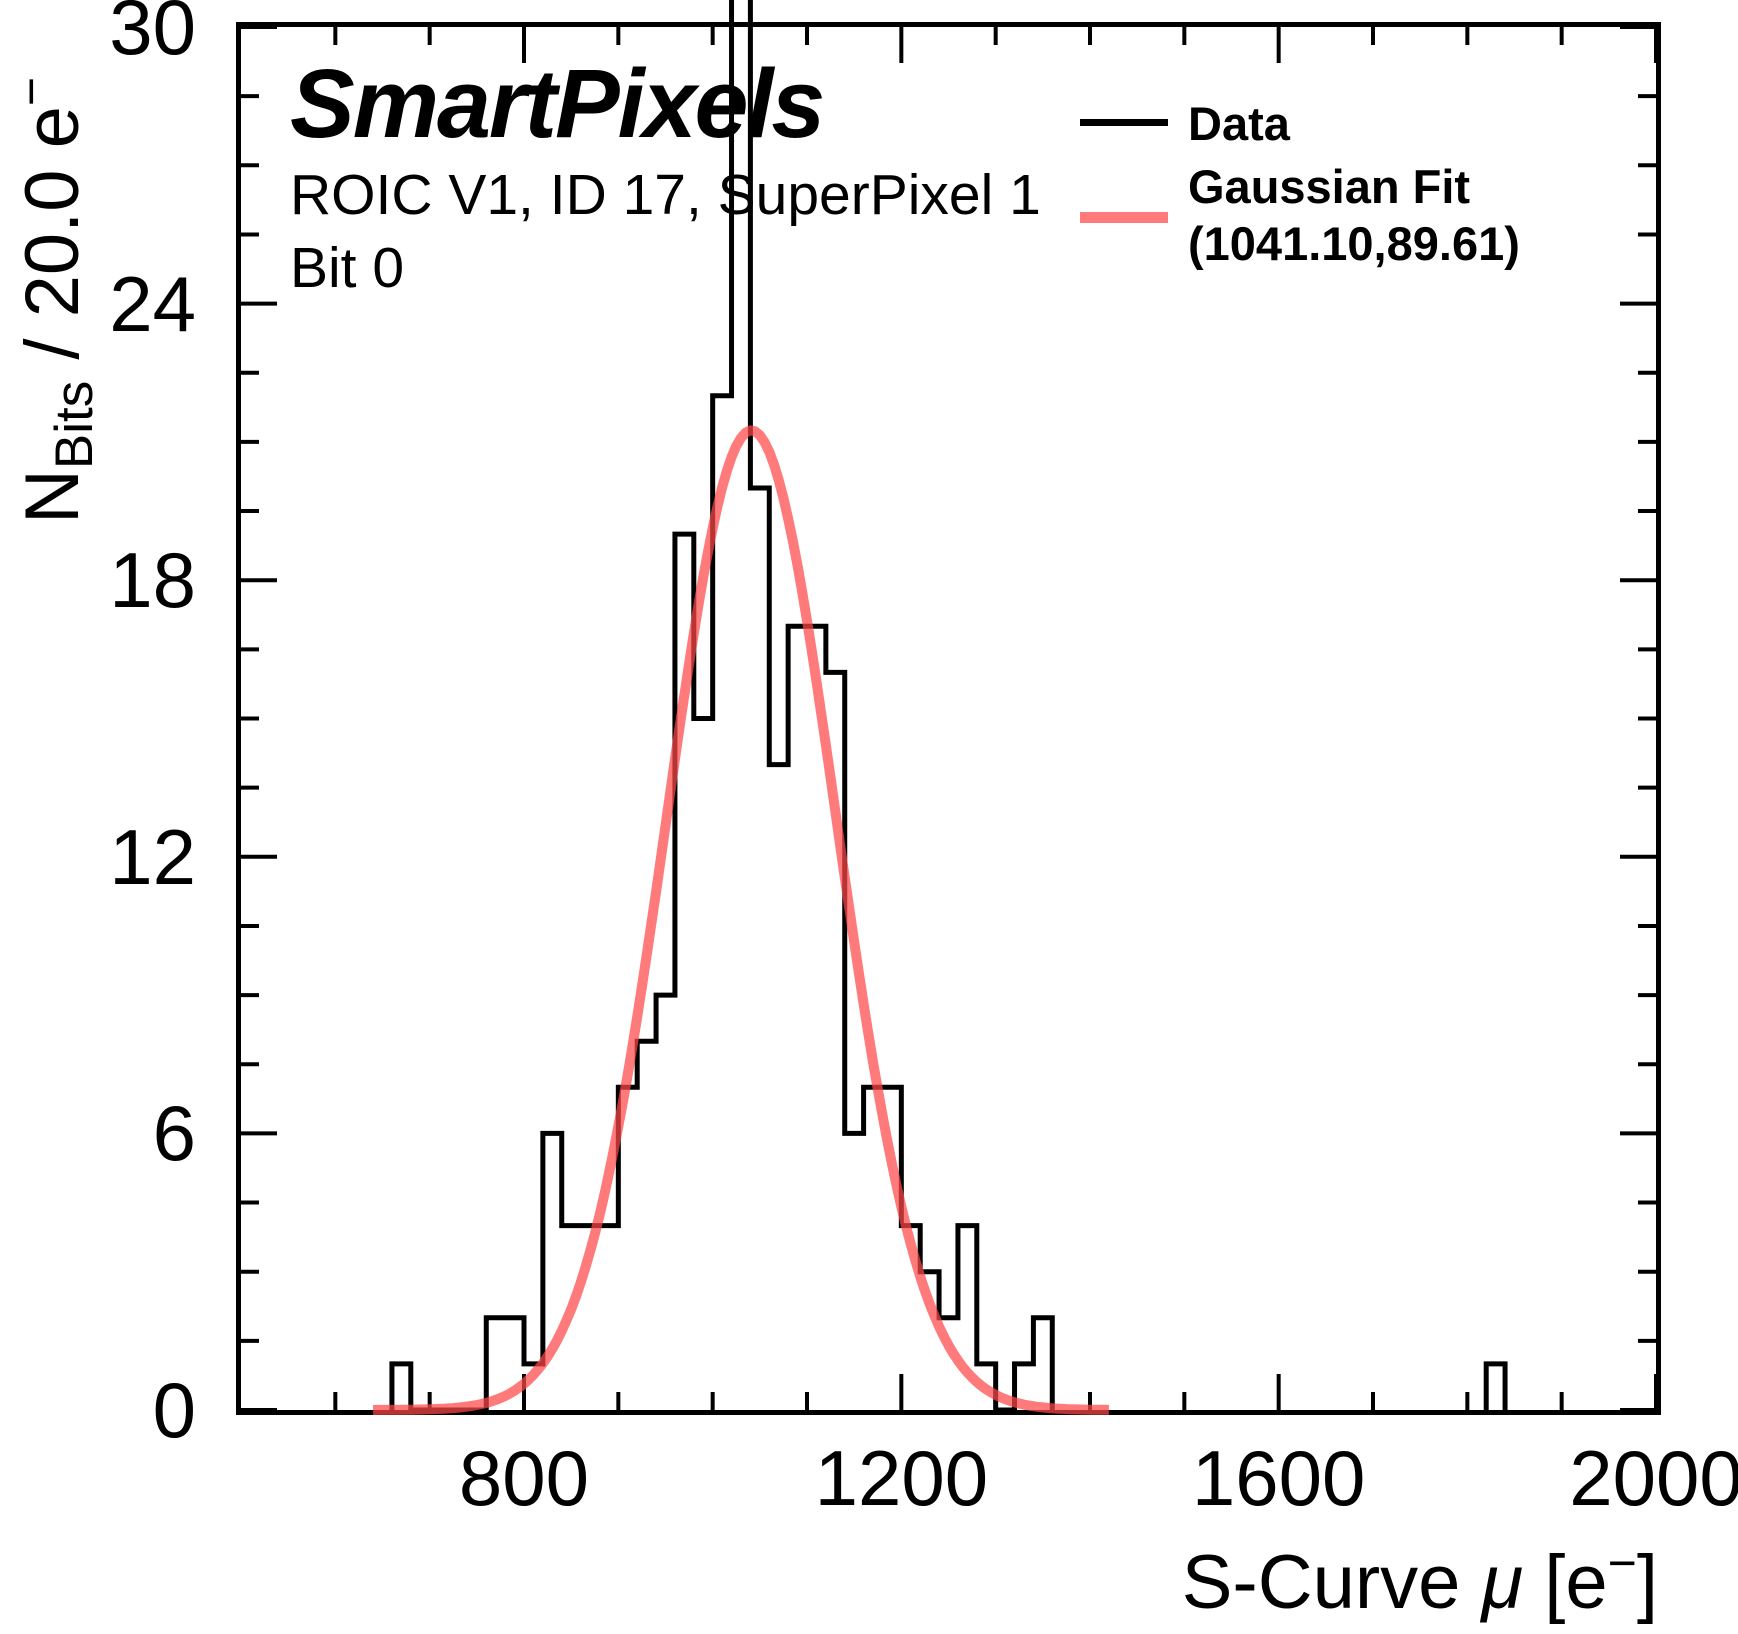  I want to click on y-axis-title-superscript: −, so click(31, 91).